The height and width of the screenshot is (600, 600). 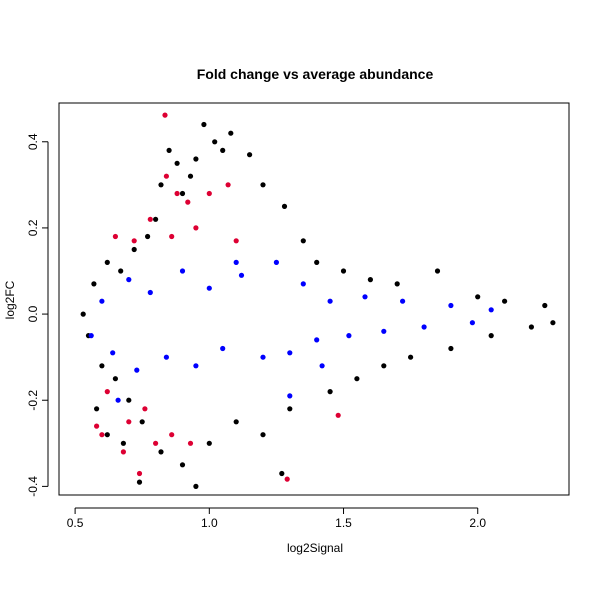 I want to click on x-axis-label: log2Signal, so click(x=315, y=548).